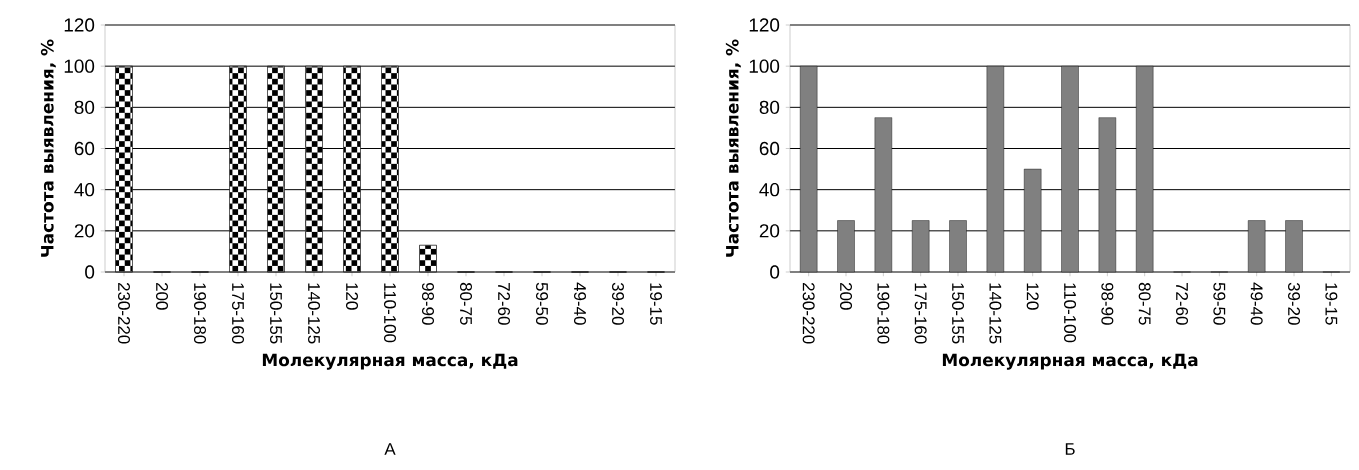  I want to click on text: А, so click(390, 449).